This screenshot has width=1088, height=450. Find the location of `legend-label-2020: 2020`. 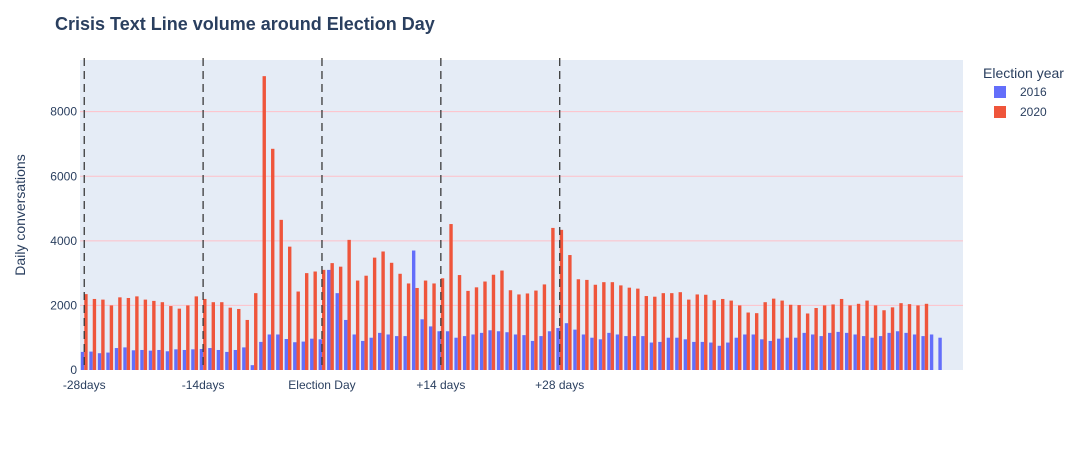

legend-label-2020: 2020 is located at coordinates (1033, 112).